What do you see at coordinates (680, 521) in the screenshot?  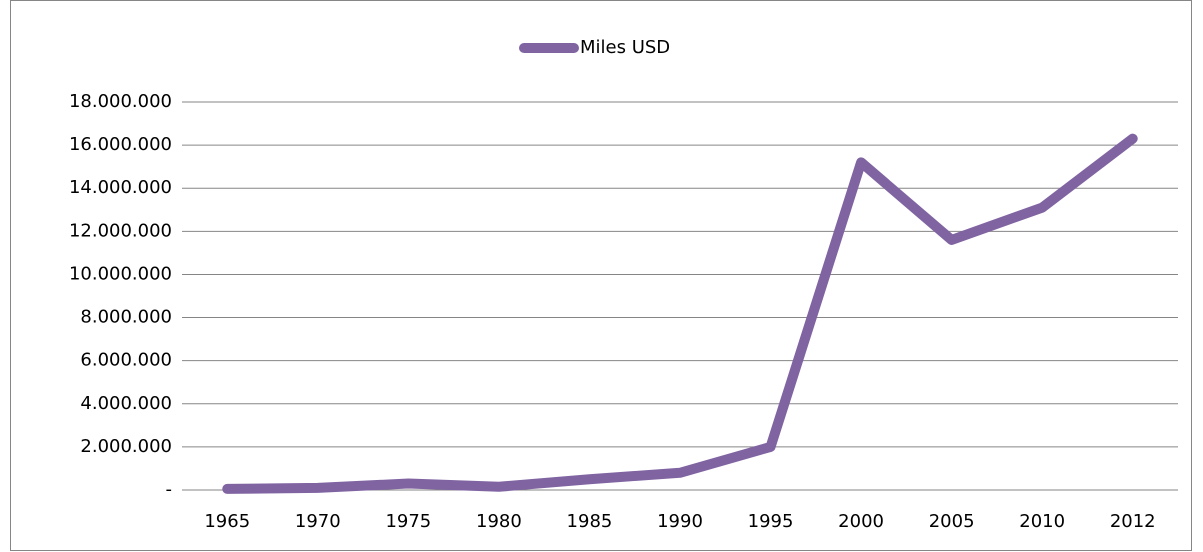 I see `x-tick-label: 1990` at bounding box center [680, 521].